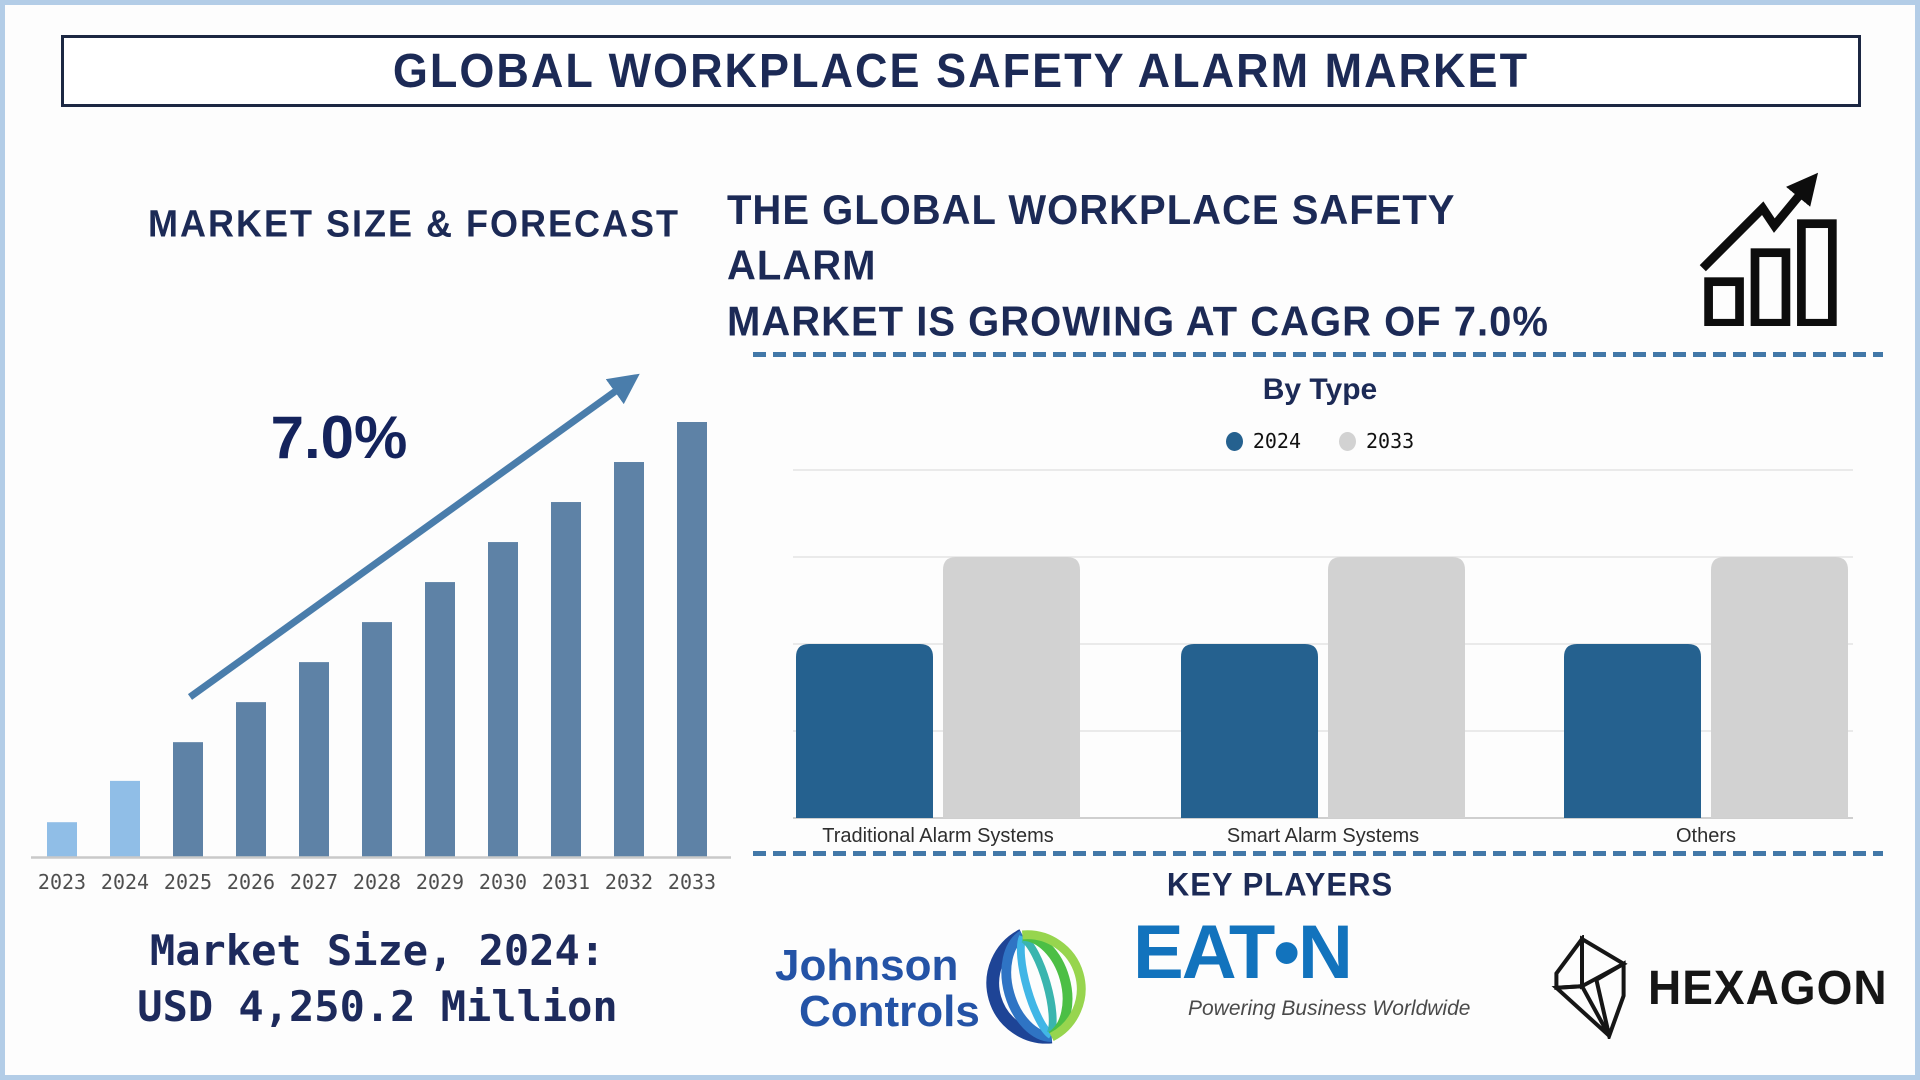 Image resolution: width=1920 pixels, height=1080 pixels. I want to click on bar-2033-traditional-alarm-systems, so click(1011, 687).